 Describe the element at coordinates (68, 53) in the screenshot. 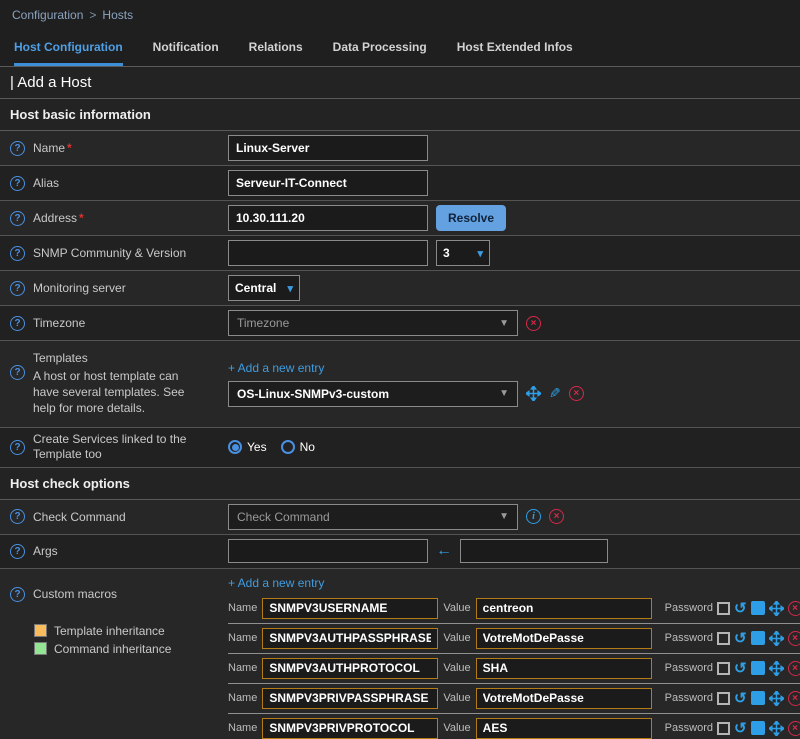

I see `tab-host-configuration: Host Configuration` at that location.